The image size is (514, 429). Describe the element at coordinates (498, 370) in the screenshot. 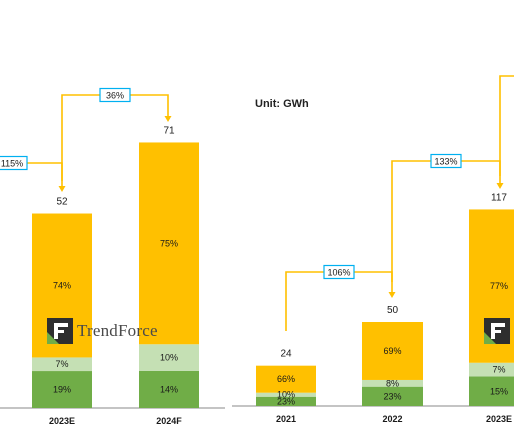

I see `bar-mid-label-1-2: 7%` at that location.